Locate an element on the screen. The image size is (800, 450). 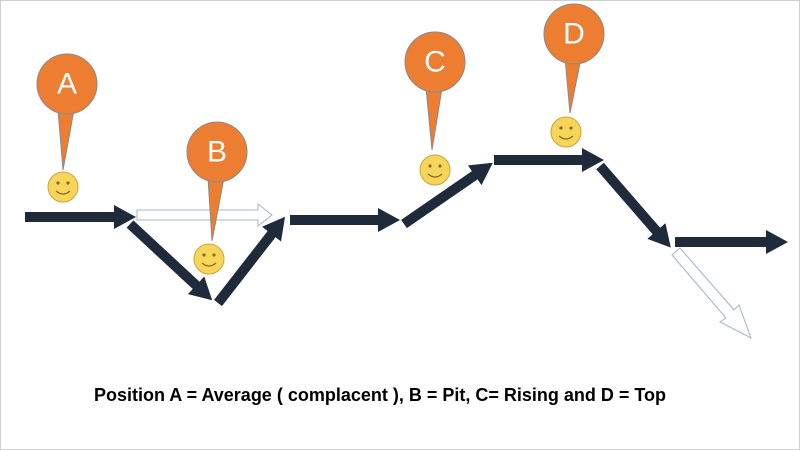
callout: C is located at coordinates (435, 91).